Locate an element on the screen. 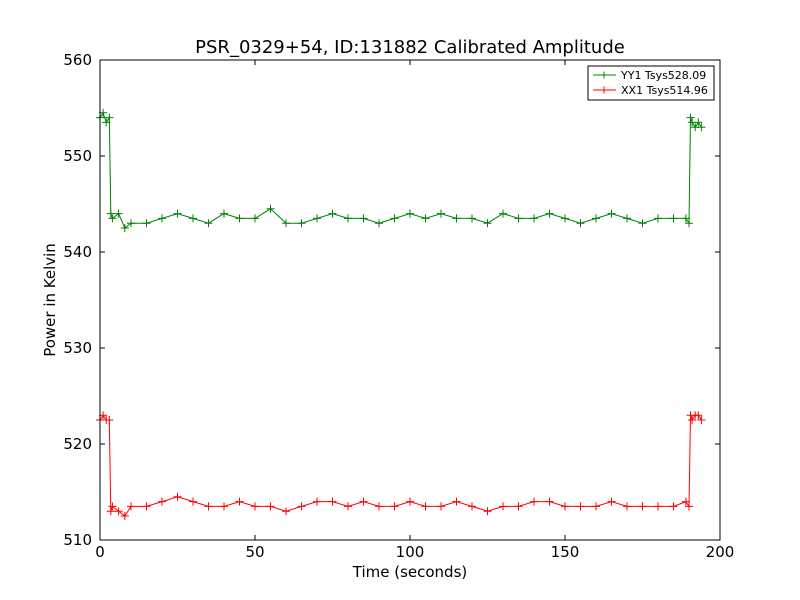 The height and width of the screenshot is (600, 800). y-tick-label: 540 is located at coordinates (77, 252).